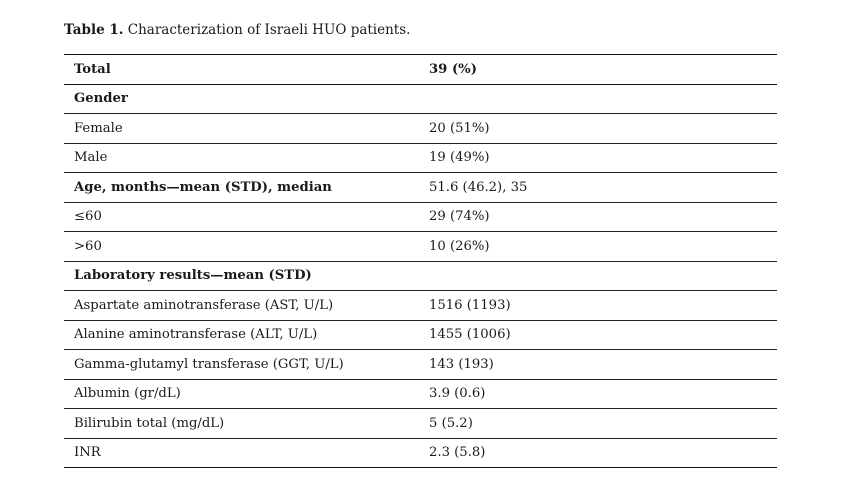 This screenshot has height=484, width=841. What do you see at coordinates (598, 158) in the screenshot?
I see `row-value: 19 (49%)` at bounding box center [598, 158].